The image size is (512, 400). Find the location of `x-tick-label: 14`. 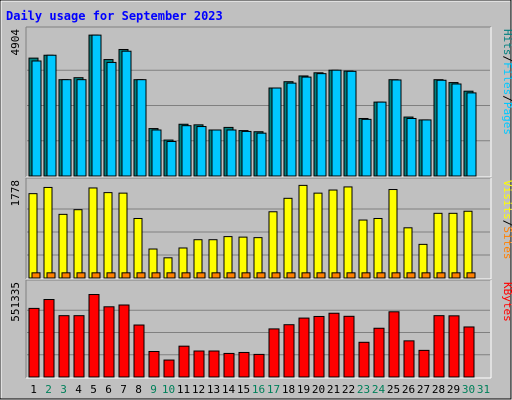

x-tick-label: 14 is located at coordinates (229, 389).